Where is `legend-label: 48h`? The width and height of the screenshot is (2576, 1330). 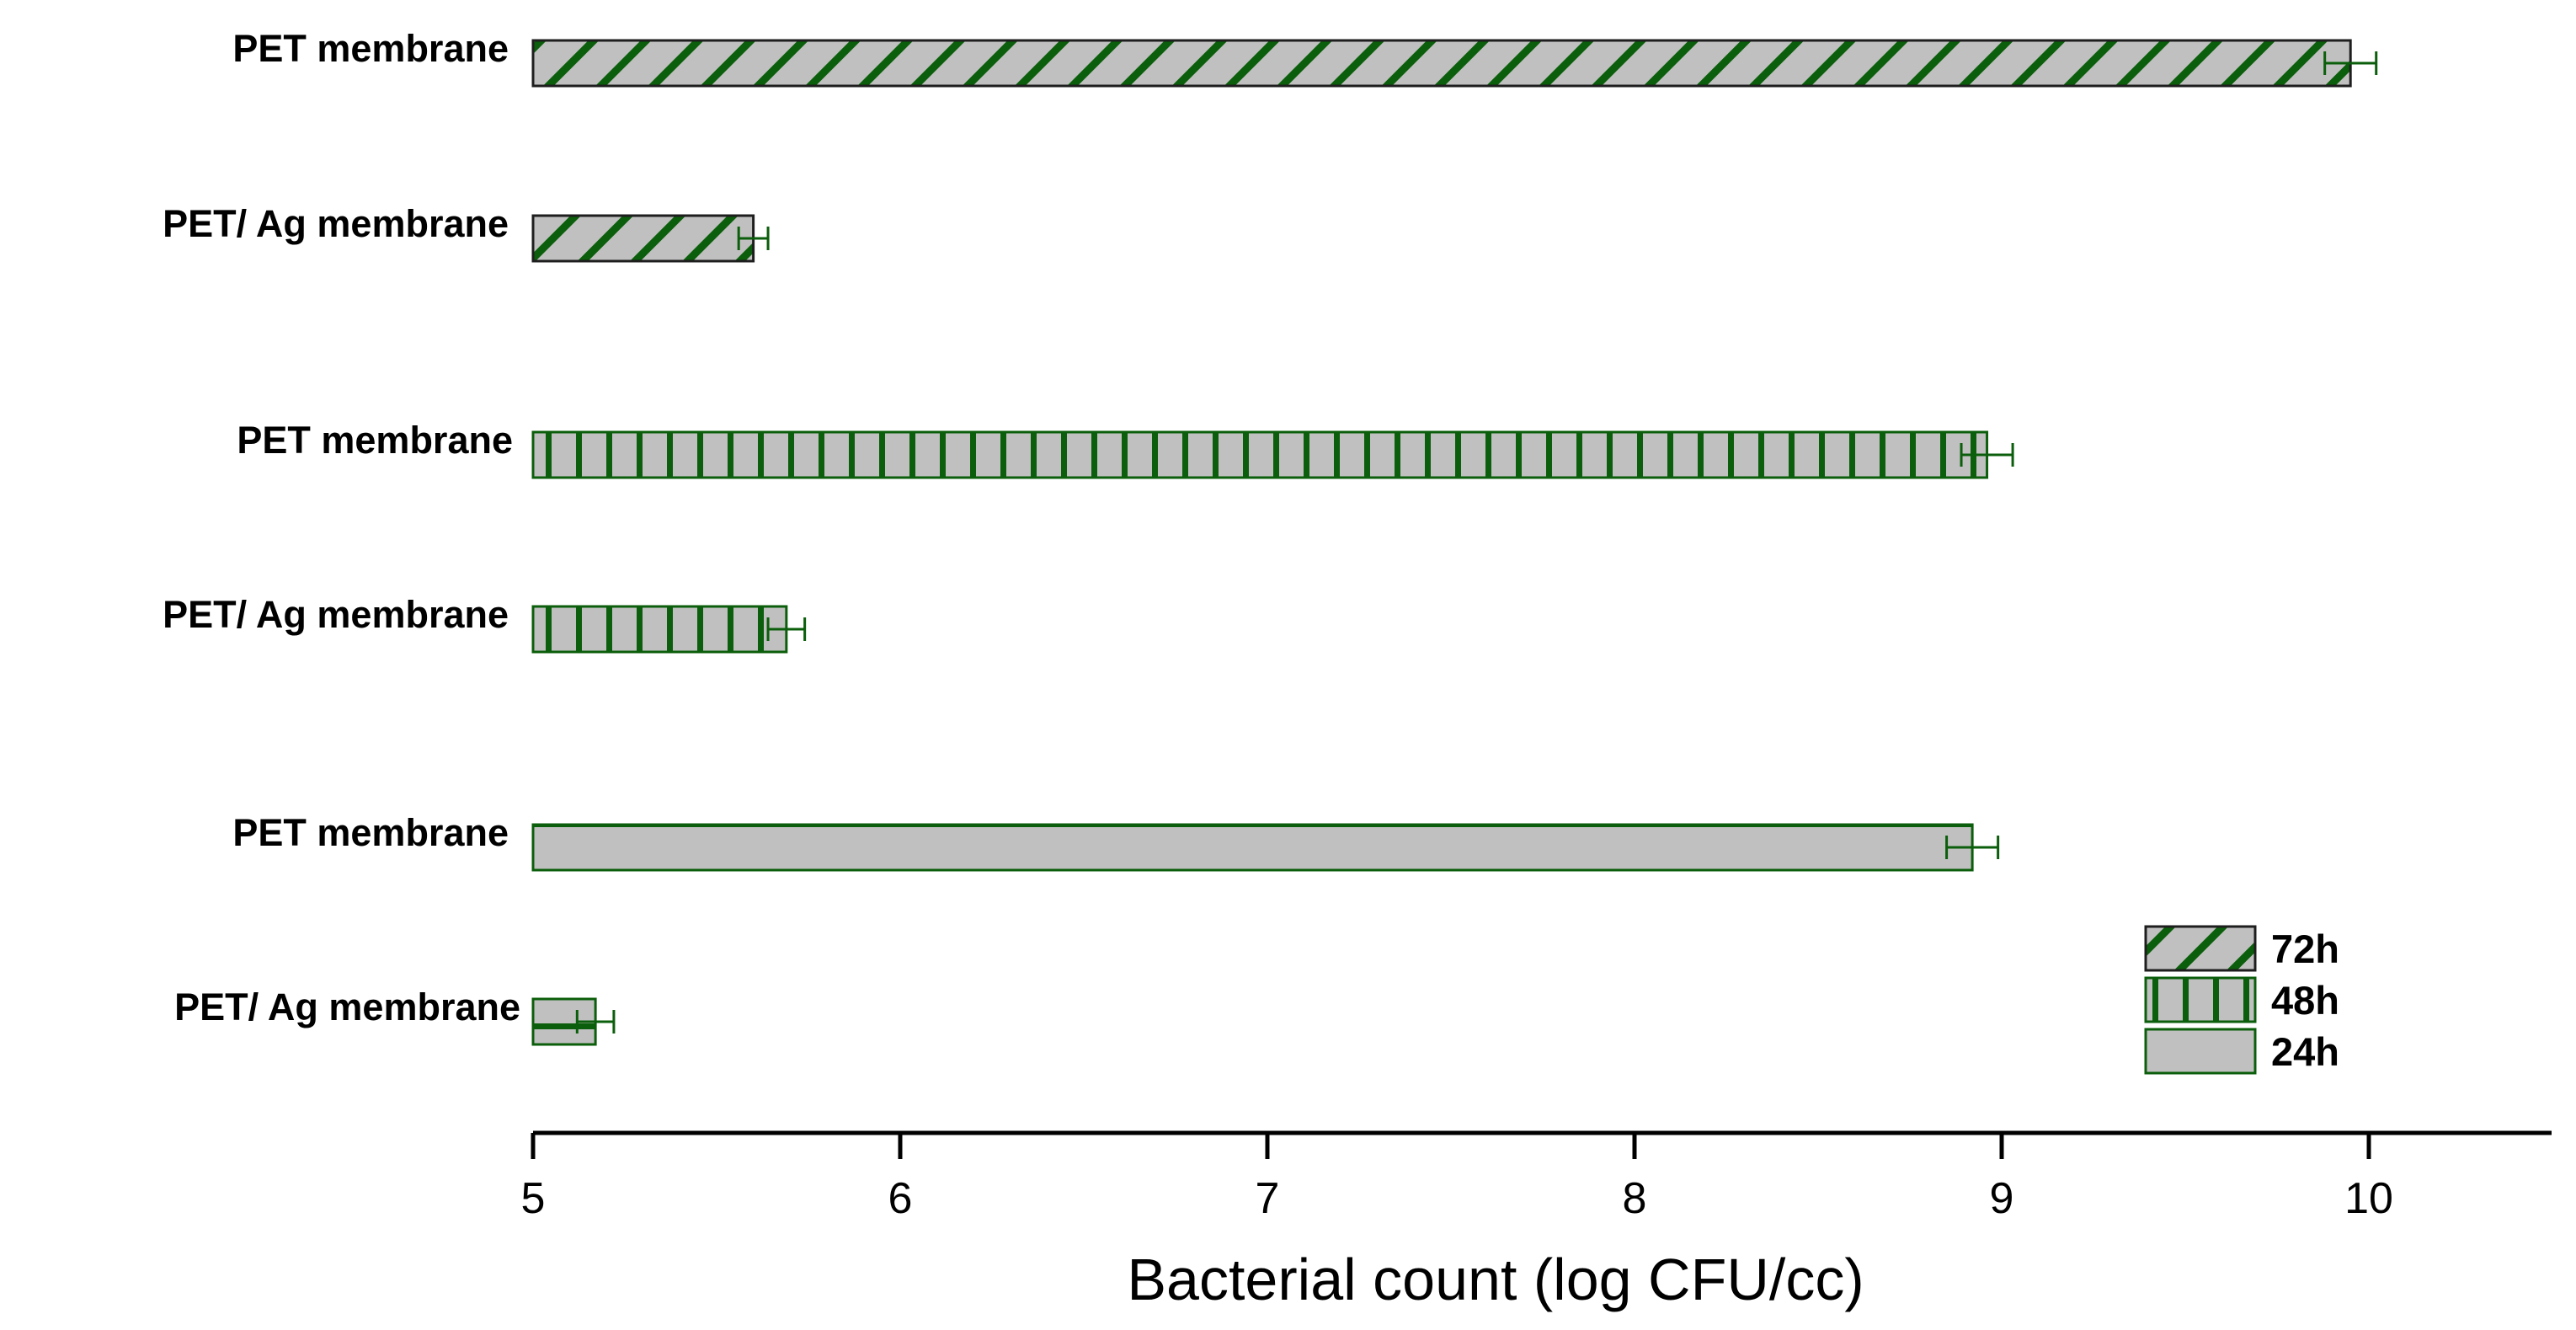 legend-label: 48h is located at coordinates (2305, 1000).